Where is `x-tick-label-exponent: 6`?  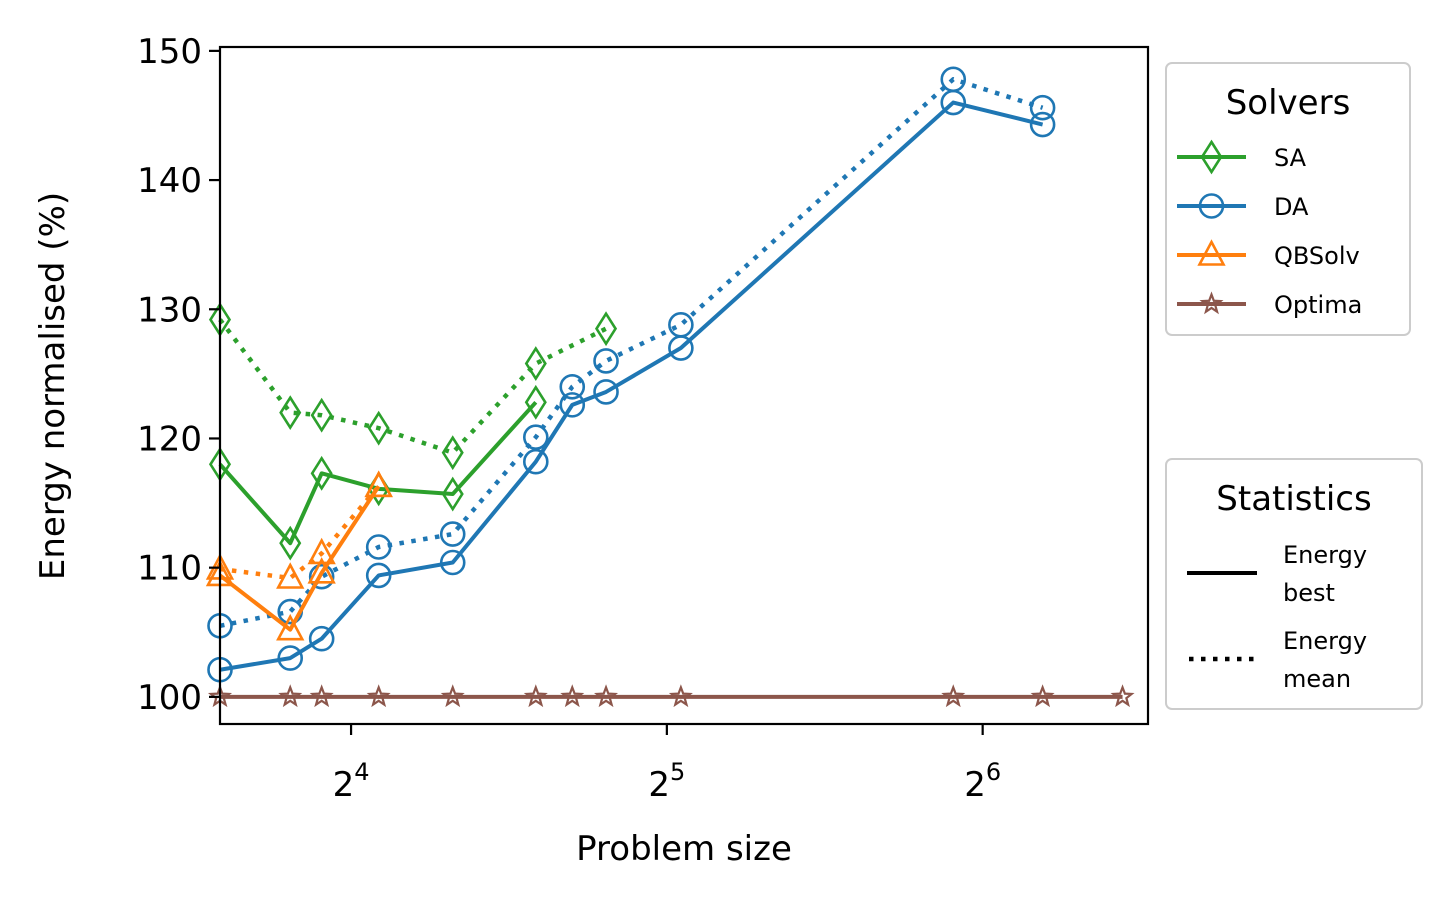 x-tick-label-exponent: 6 is located at coordinates (993, 772).